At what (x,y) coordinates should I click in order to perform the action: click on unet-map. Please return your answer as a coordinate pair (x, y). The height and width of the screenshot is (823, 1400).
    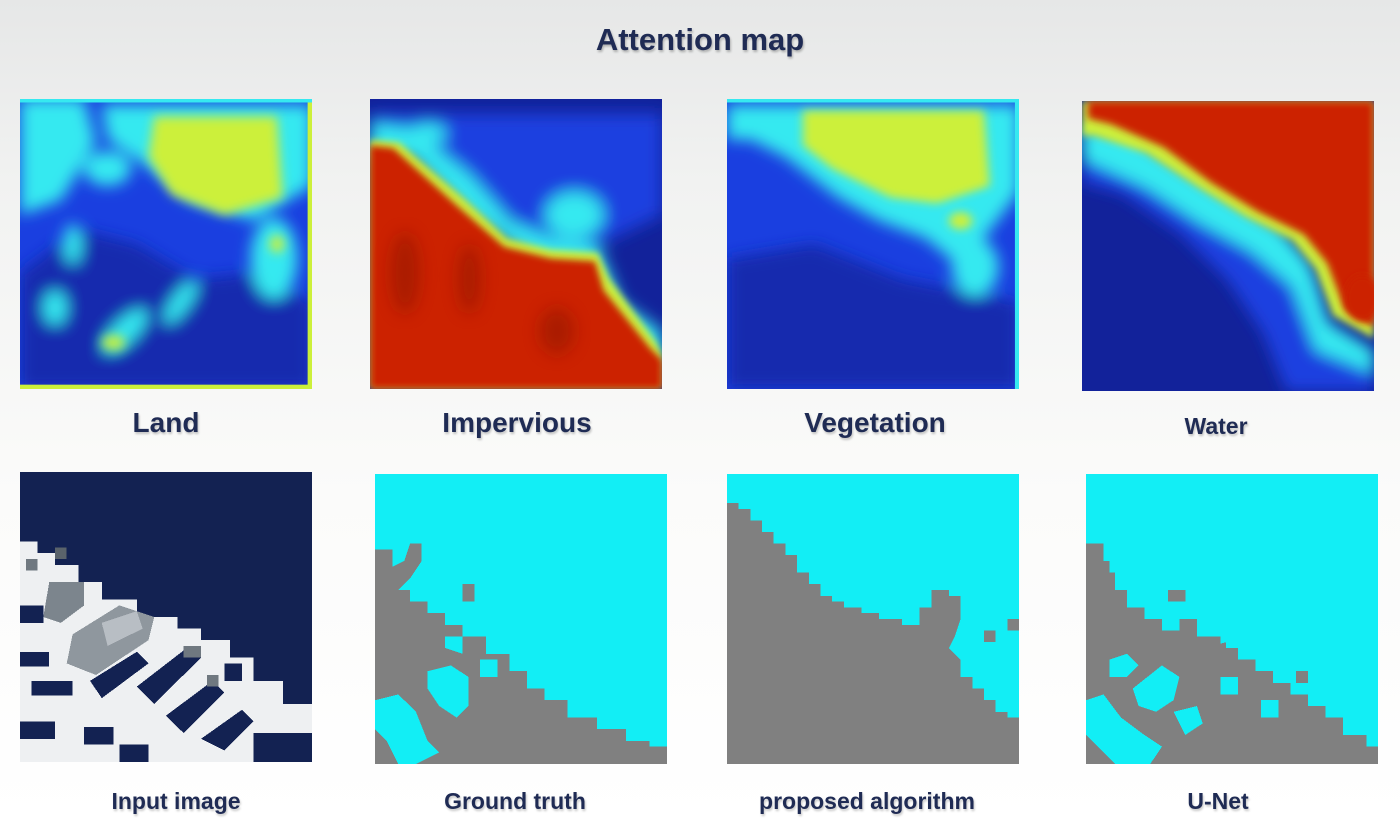
    Looking at the image, I should click on (1232, 619).